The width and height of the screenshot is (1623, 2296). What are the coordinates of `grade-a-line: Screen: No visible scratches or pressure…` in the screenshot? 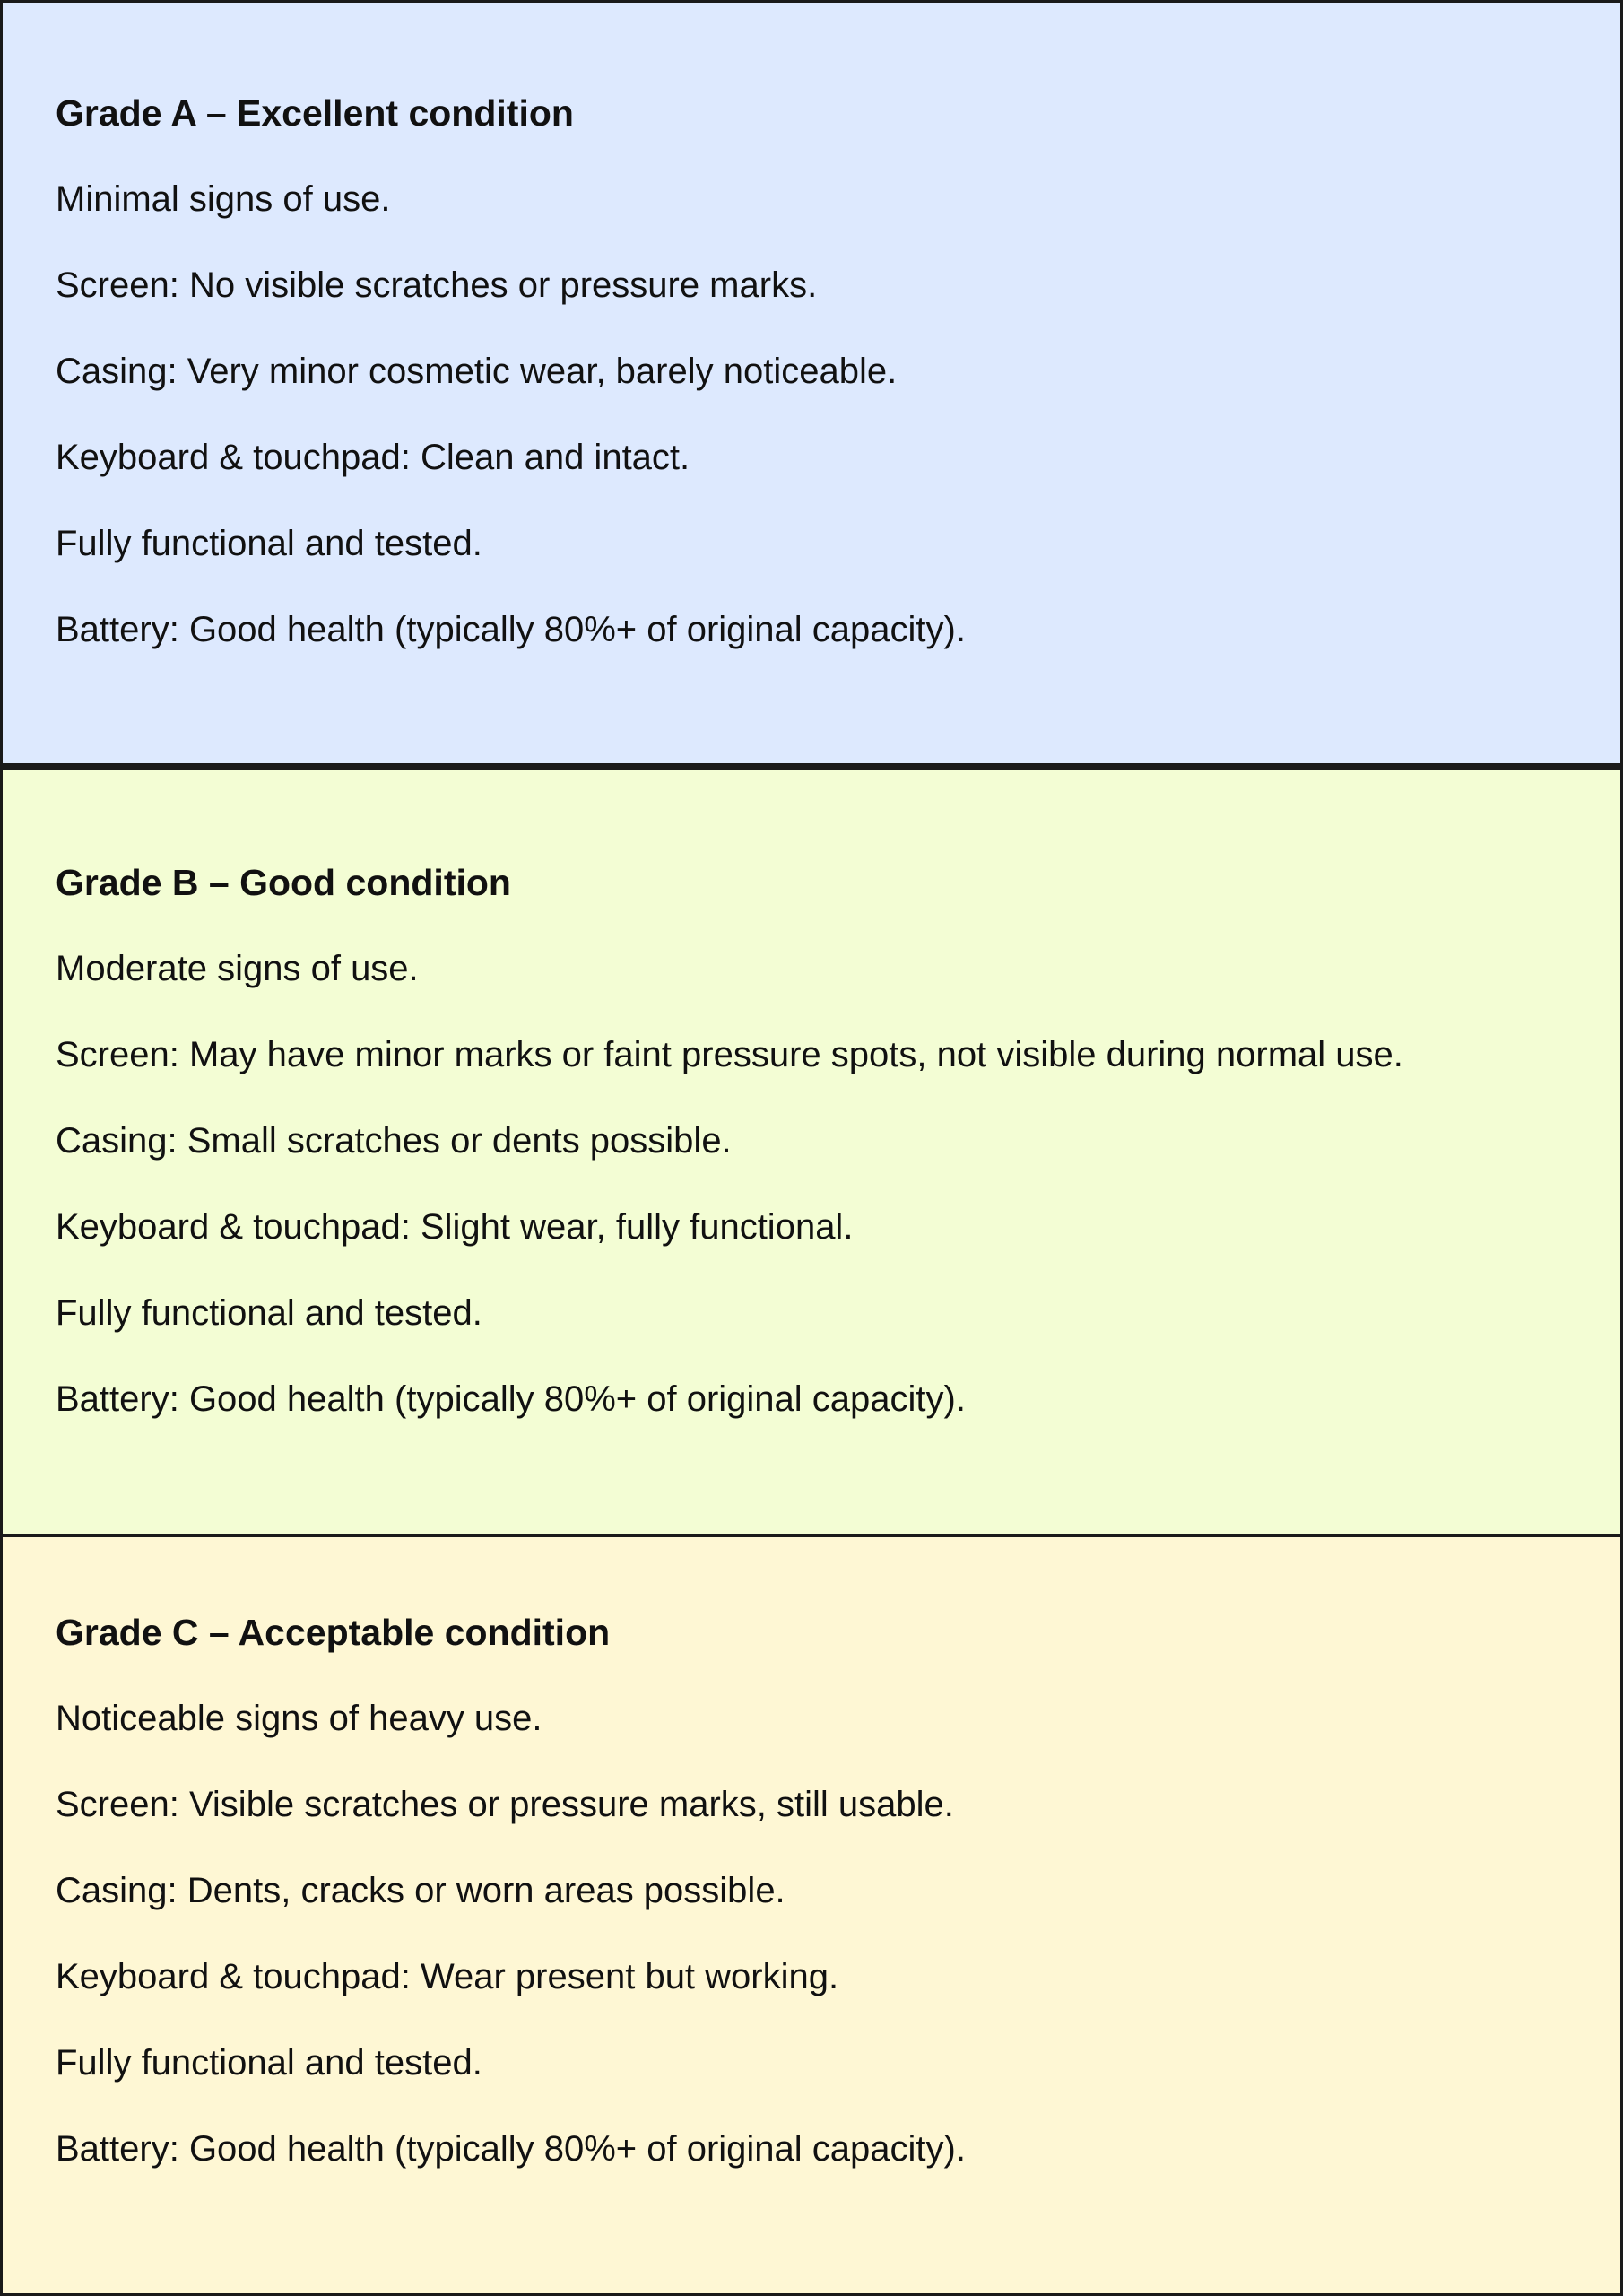 It's located at (437, 285).